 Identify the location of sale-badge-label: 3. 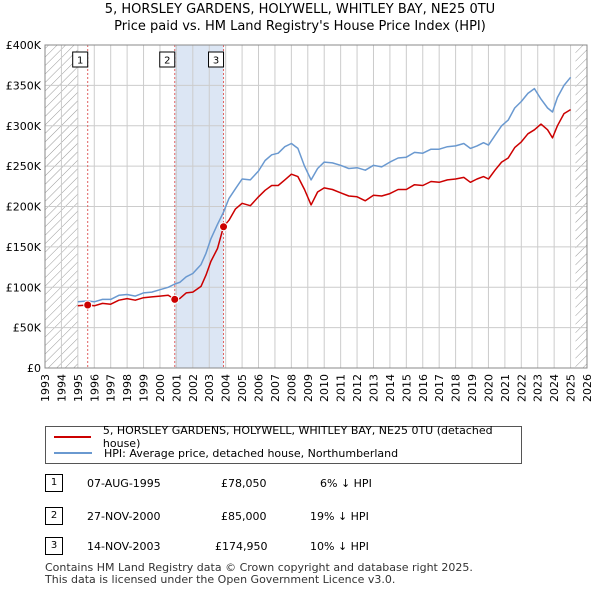
(216, 61).